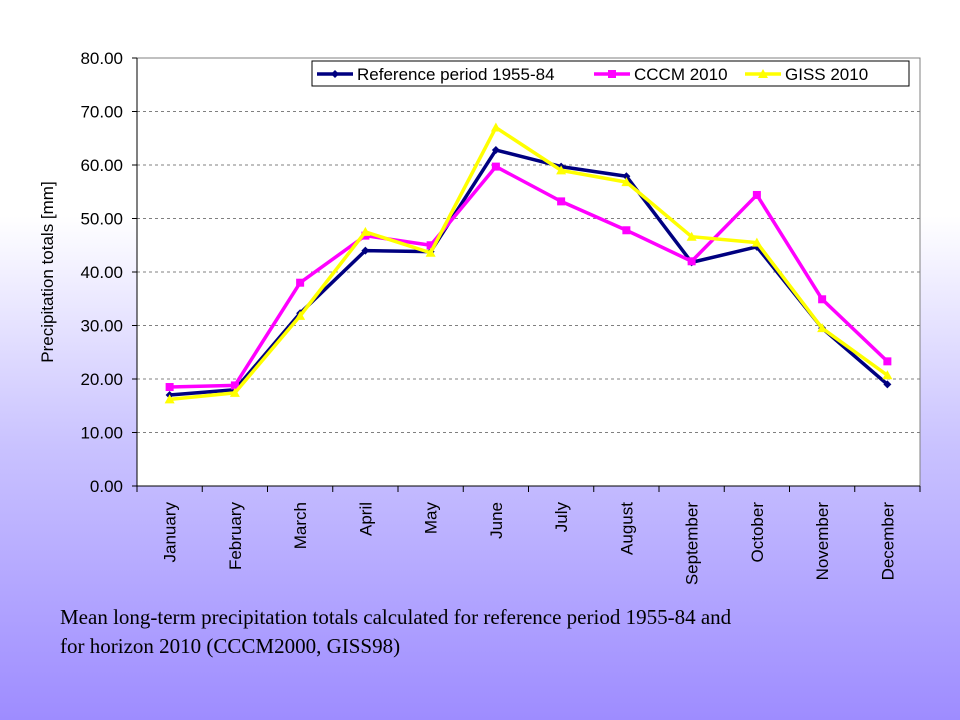 Image resolution: width=960 pixels, height=720 pixels. I want to click on x-tick-label: April, so click(365, 519).